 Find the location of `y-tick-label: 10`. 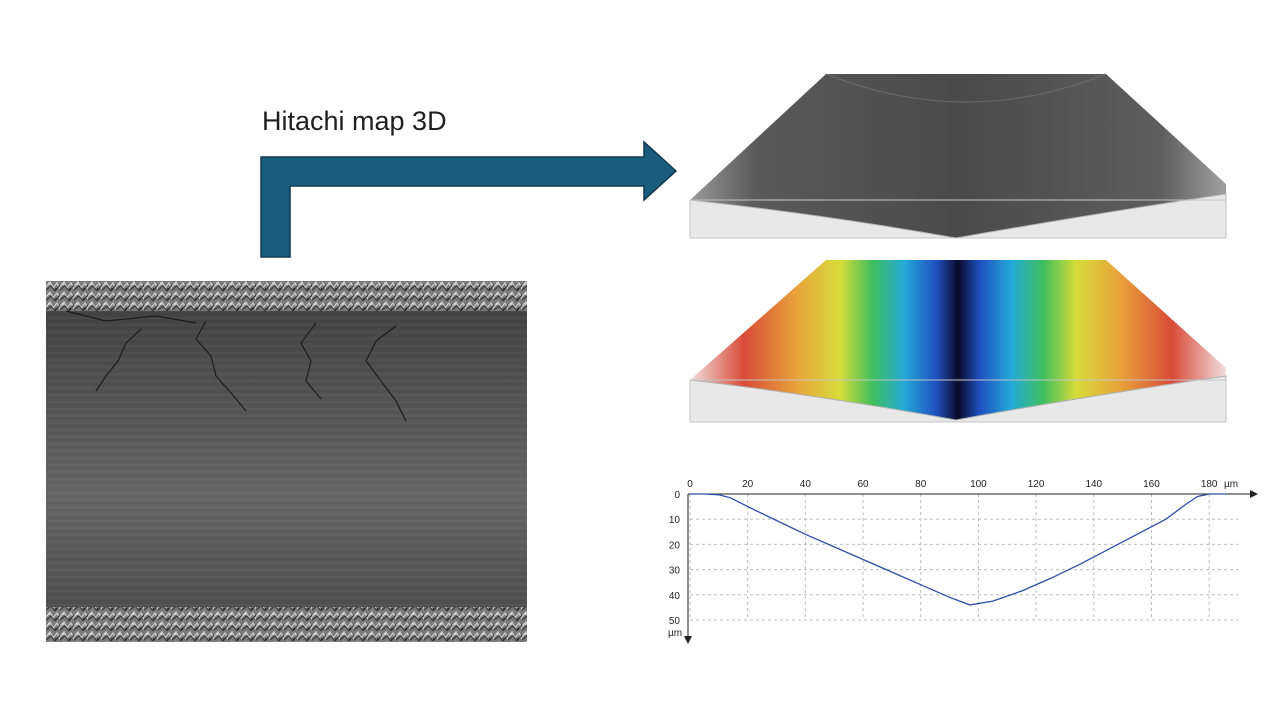

y-tick-label: 10 is located at coordinates (675, 520).